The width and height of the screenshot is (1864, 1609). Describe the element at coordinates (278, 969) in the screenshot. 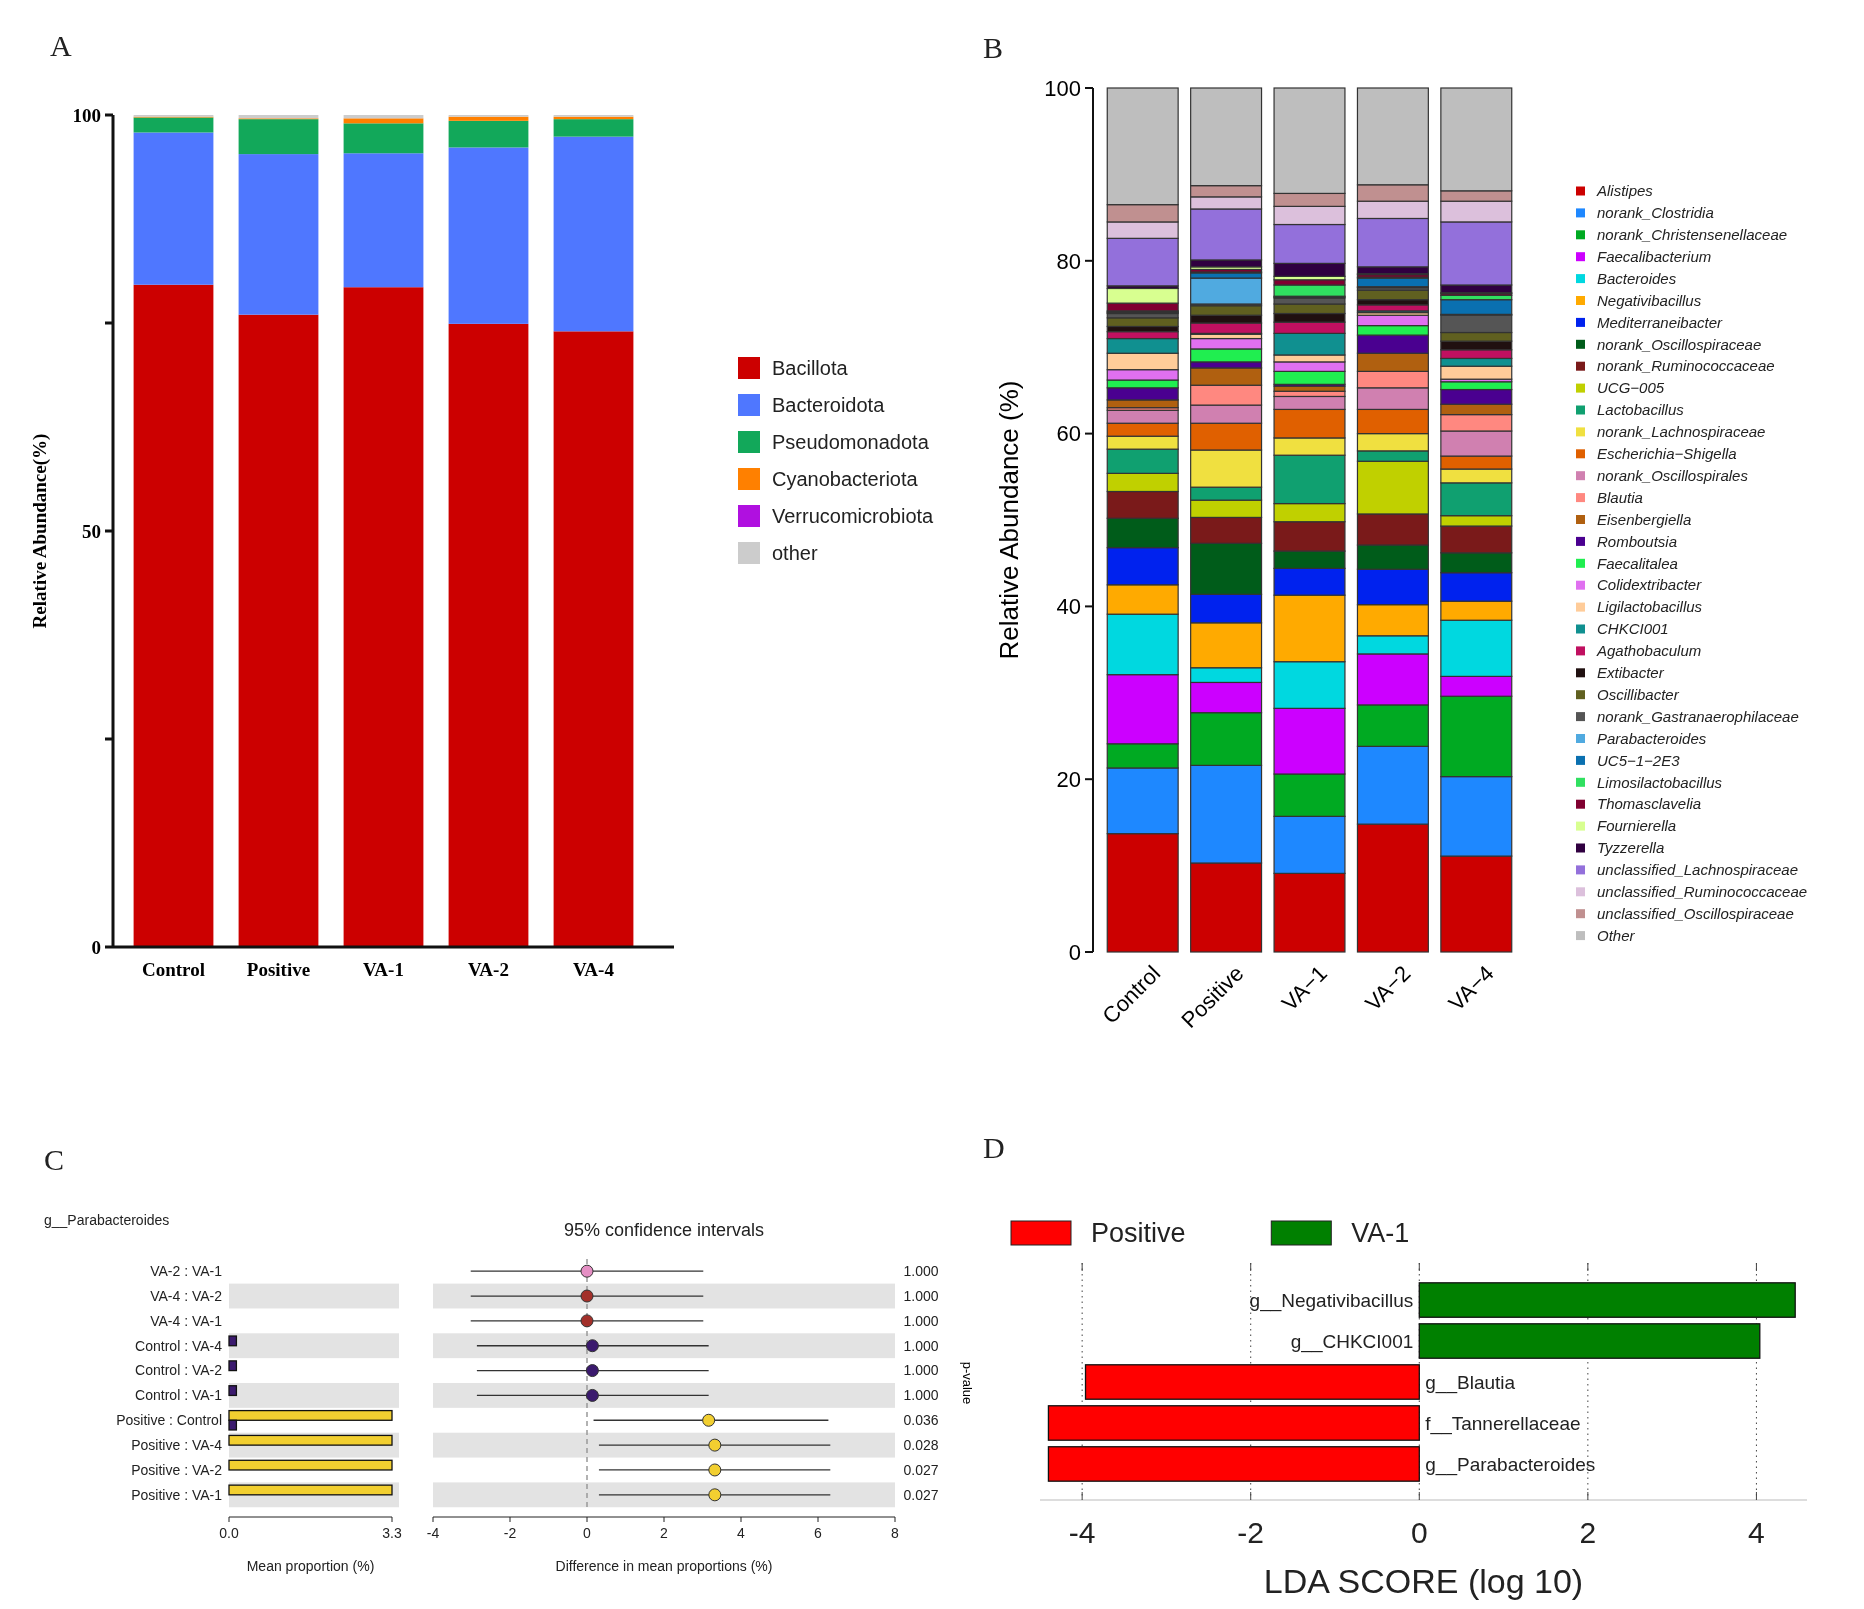

I see `x-tick-label: Positive` at that location.